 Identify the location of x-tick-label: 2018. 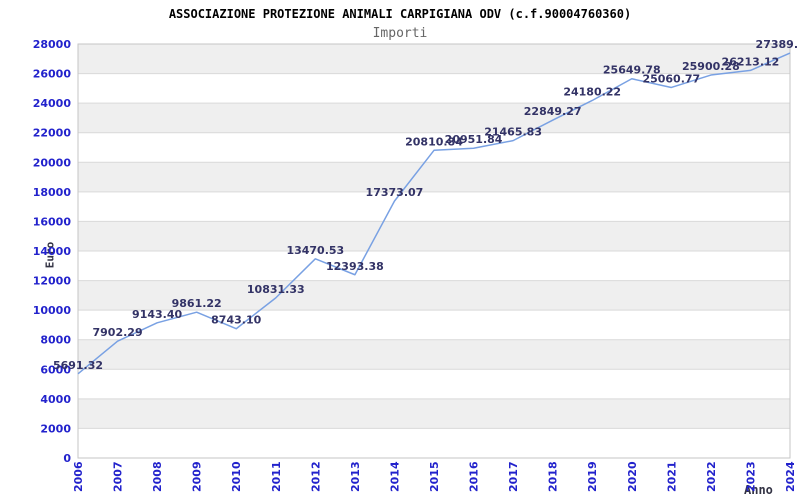
(553, 476).